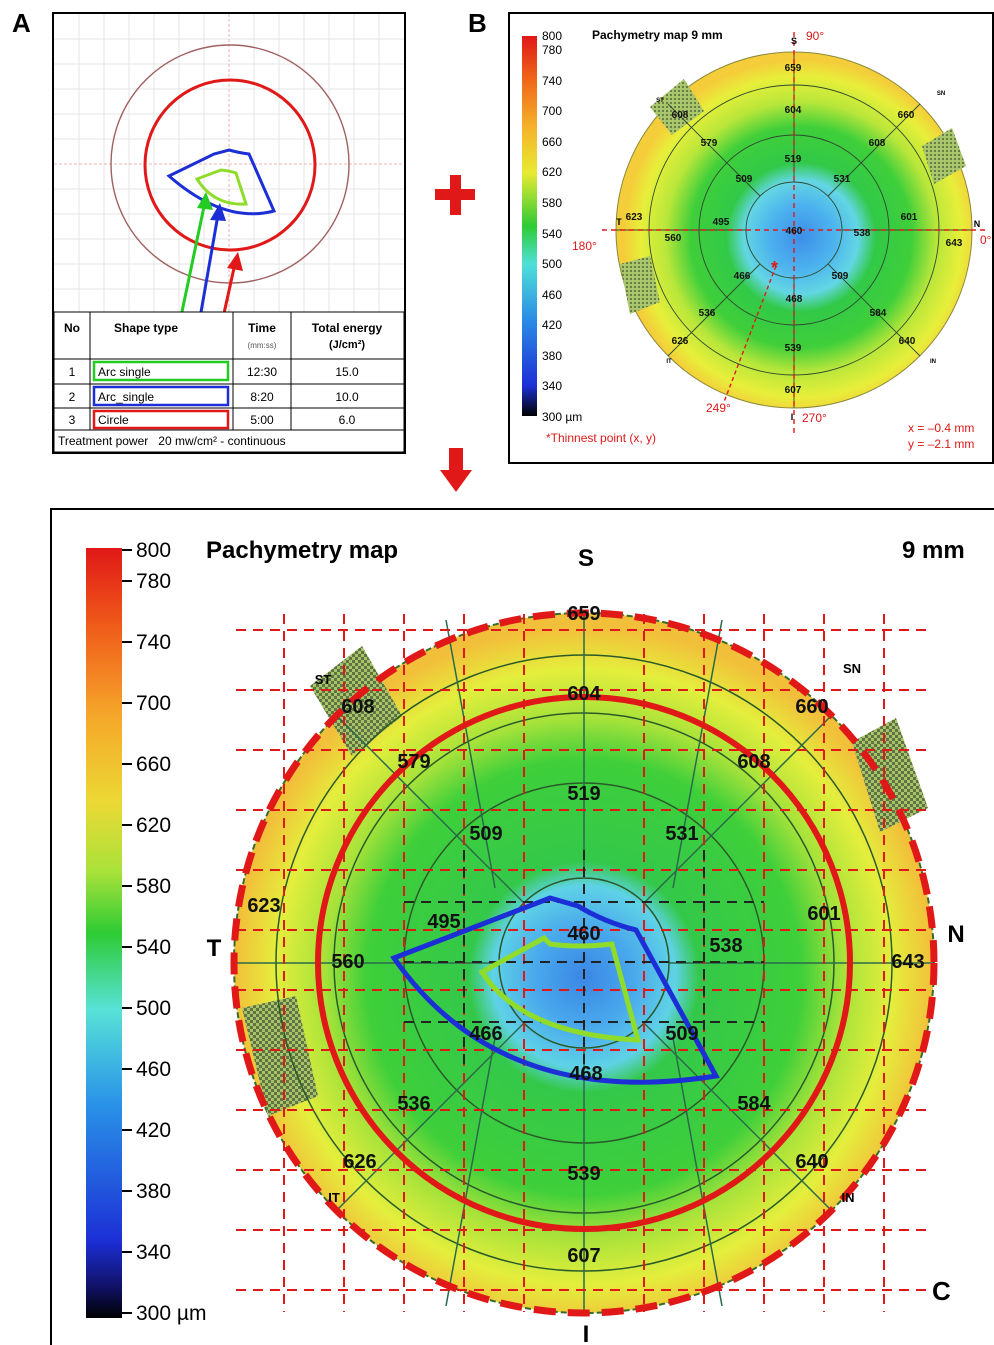 The width and height of the screenshot is (994, 1345). I want to click on small-value-outer: 626, so click(680, 341).